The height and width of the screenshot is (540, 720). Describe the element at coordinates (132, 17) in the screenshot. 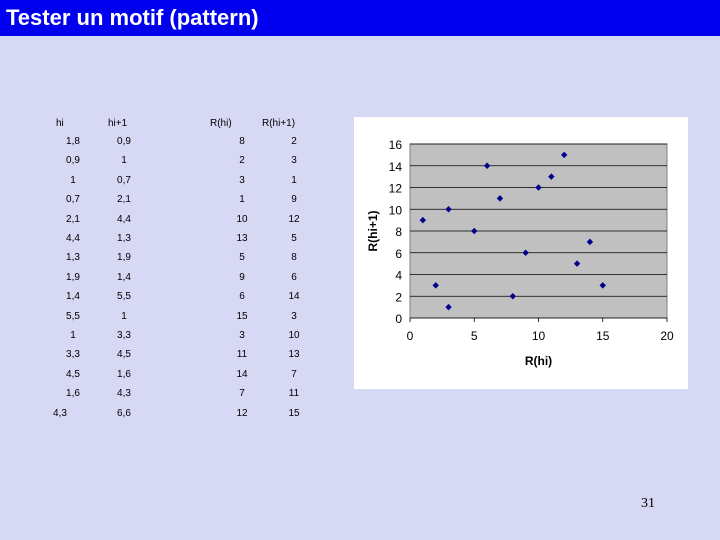

I see `slide-title: Tester un motif (pattern)` at that location.